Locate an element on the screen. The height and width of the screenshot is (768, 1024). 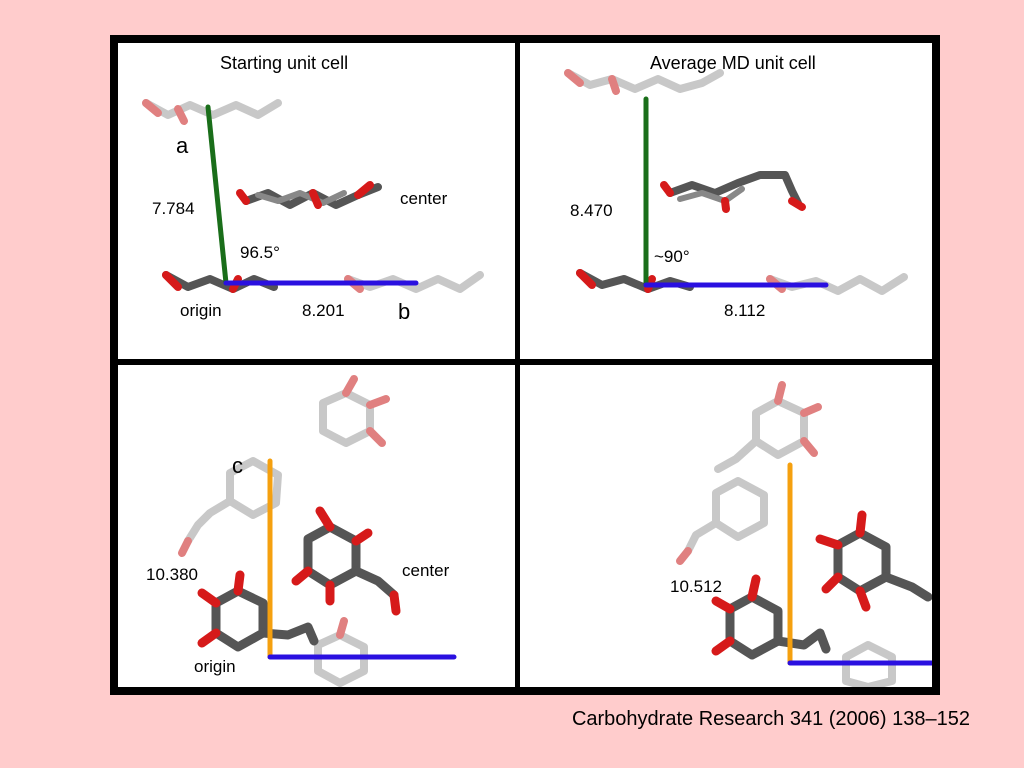
angle-label: ~90° is located at coordinates (672, 256).